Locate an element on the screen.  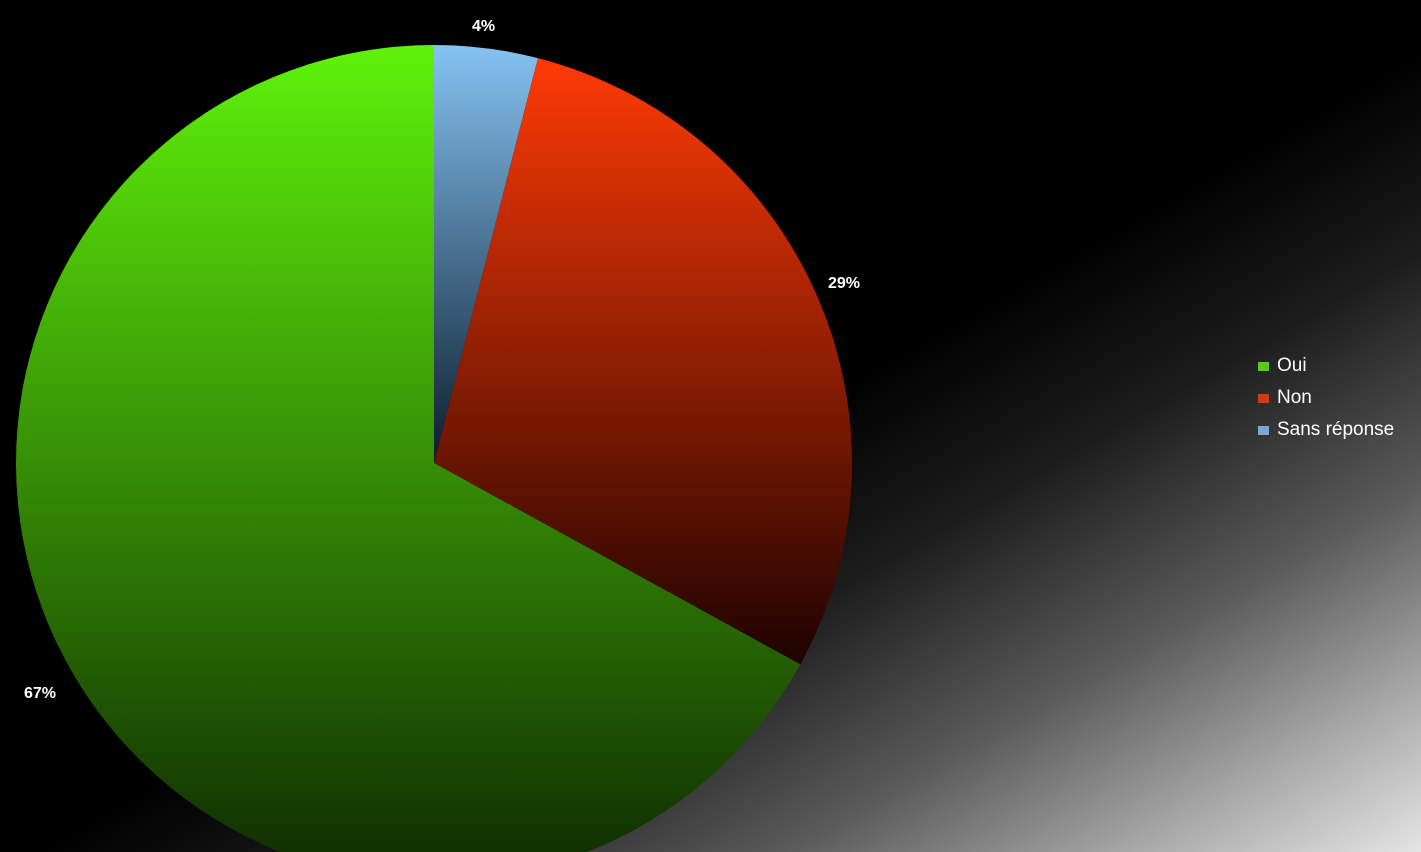
slice-label-oui: 67% is located at coordinates (40, 693).